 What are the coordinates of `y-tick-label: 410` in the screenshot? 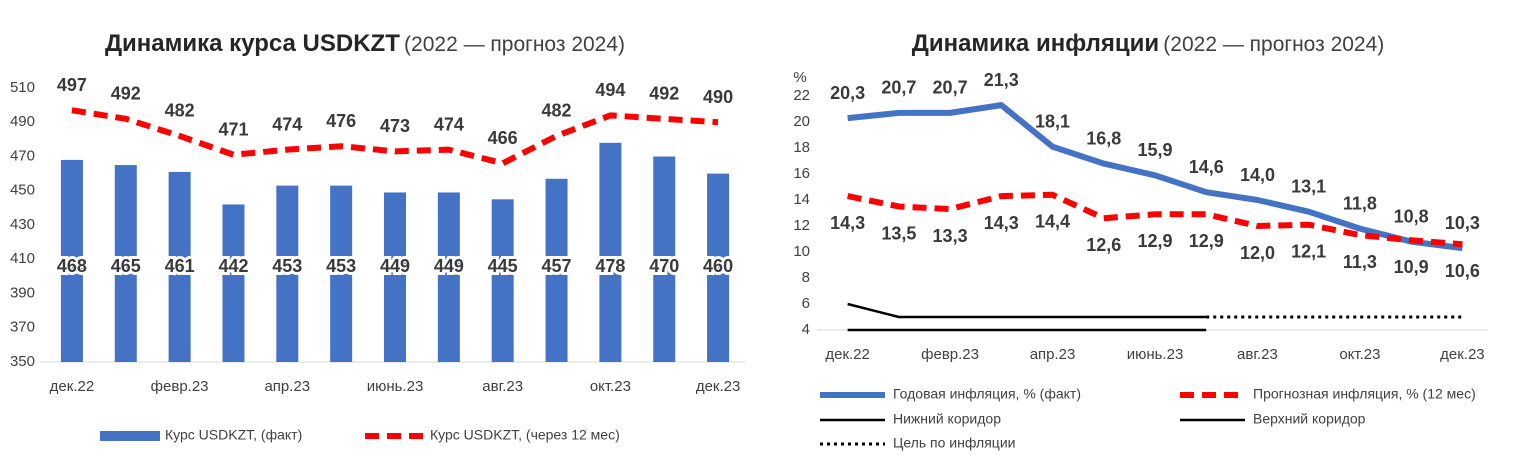 It's located at (22, 258).